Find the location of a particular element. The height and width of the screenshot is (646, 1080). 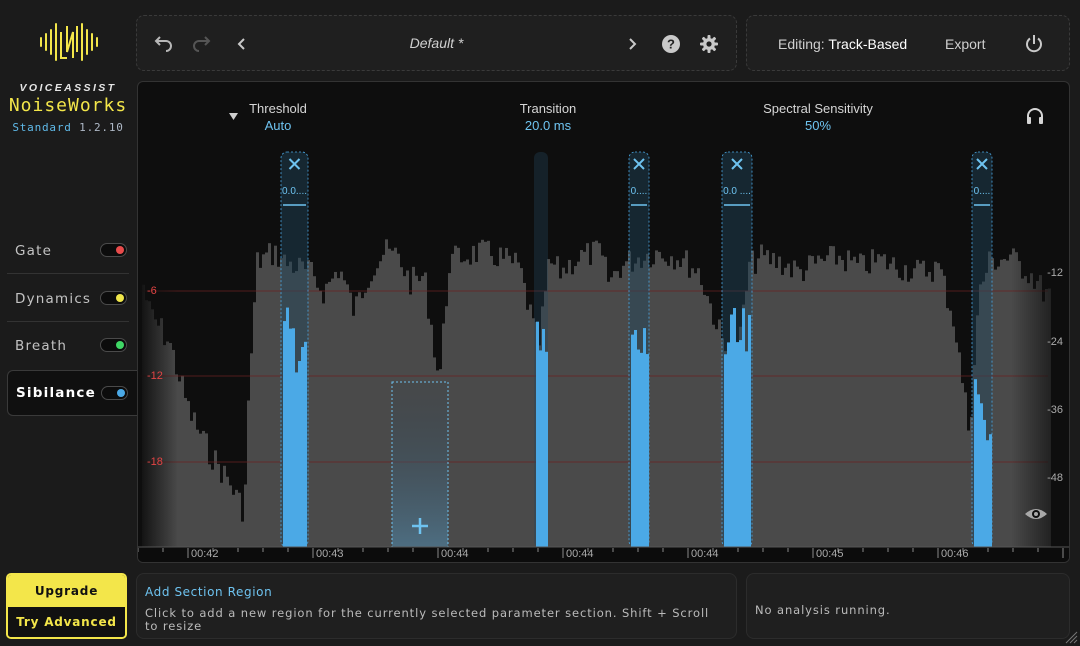

gate-toggle is located at coordinates (113, 250).